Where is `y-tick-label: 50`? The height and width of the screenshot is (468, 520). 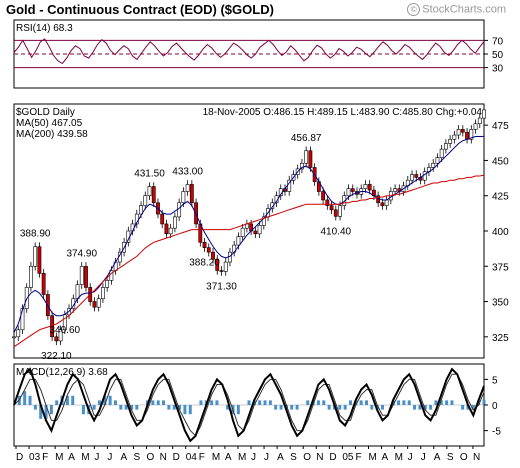 y-tick-label: 50 is located at coordinates (498, 55).